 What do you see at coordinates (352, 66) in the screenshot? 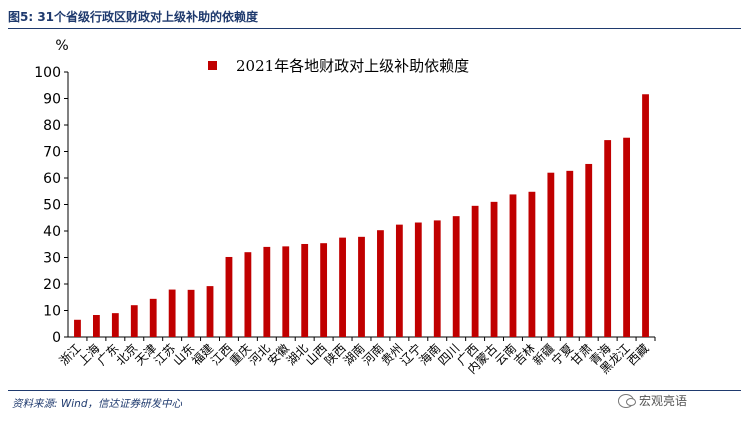
I see `legend-label: 2021年各地财政对上级补助依赖度` at bounding box center [352, 66].